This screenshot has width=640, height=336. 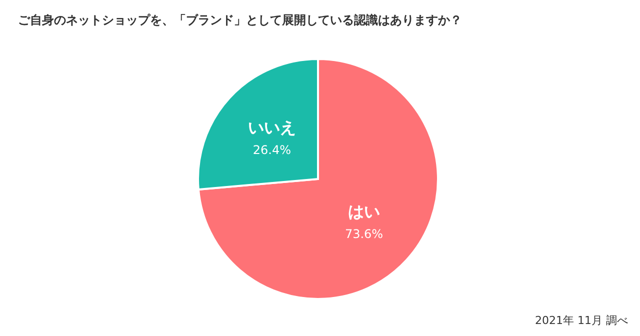 I want to click on data-label: 26.4%, so click(x=272, y=149).